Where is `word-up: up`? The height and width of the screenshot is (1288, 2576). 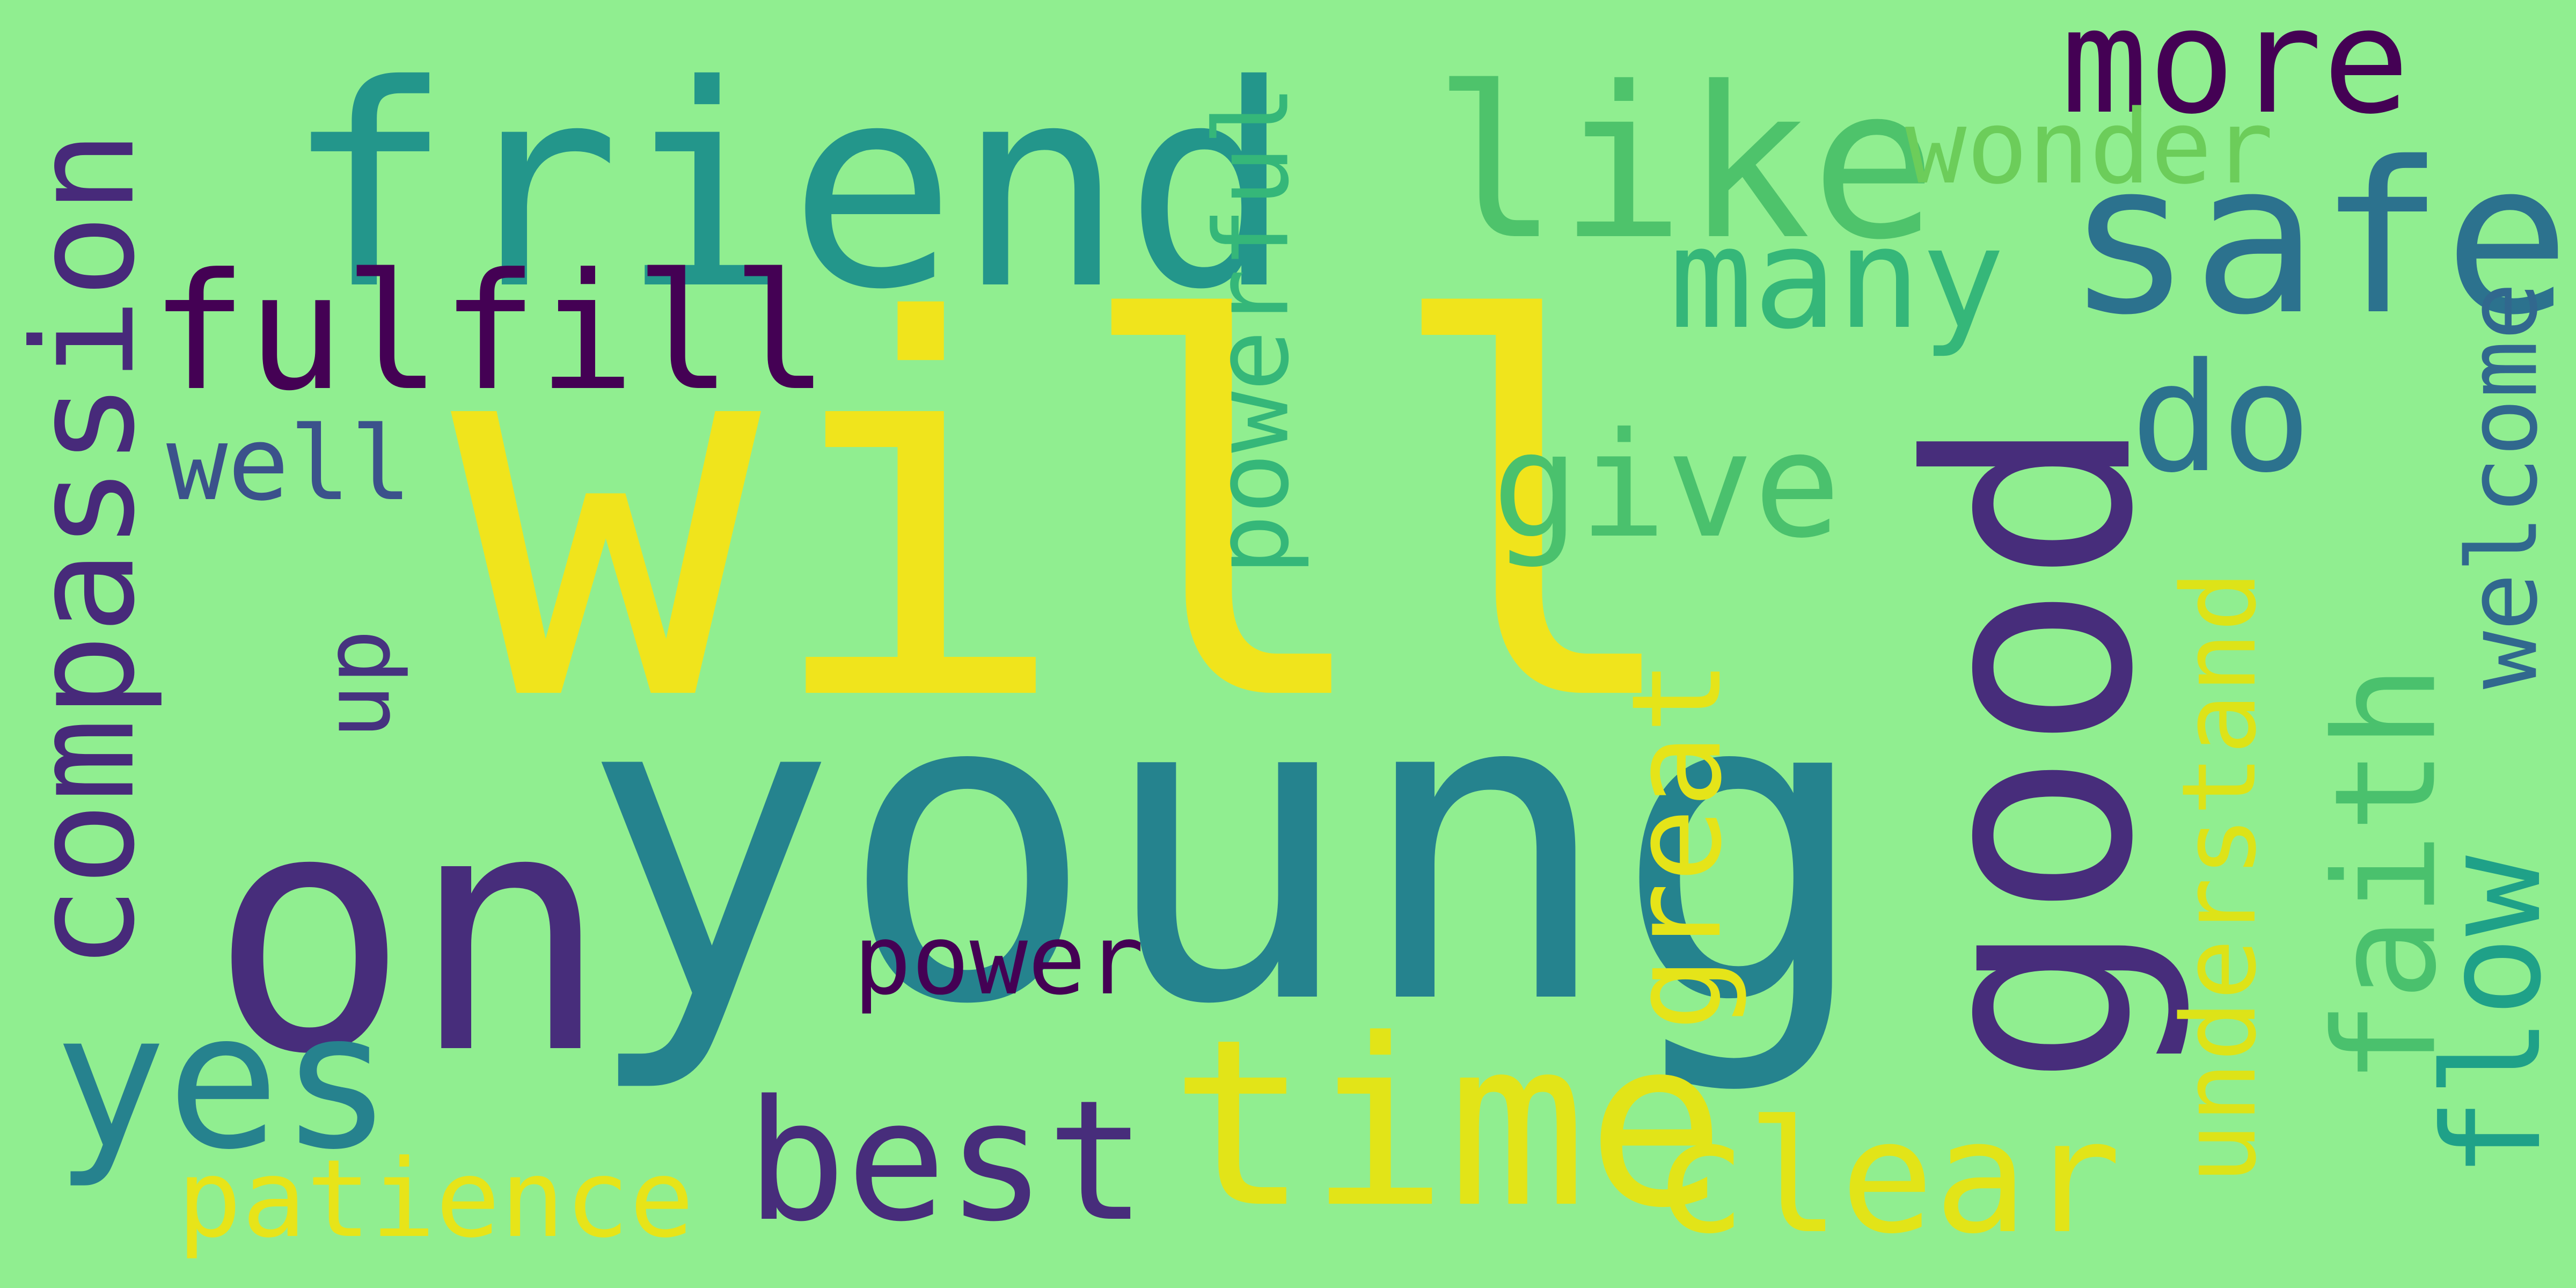
word-up: up is located at coordinates (357, 684).